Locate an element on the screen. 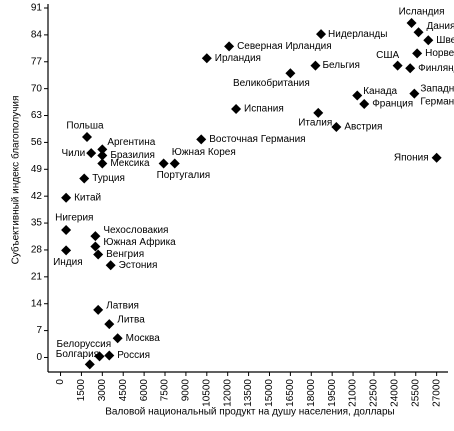 This screenshot has height=431, width=454. point-label: США is located at coordinates (387, 55).